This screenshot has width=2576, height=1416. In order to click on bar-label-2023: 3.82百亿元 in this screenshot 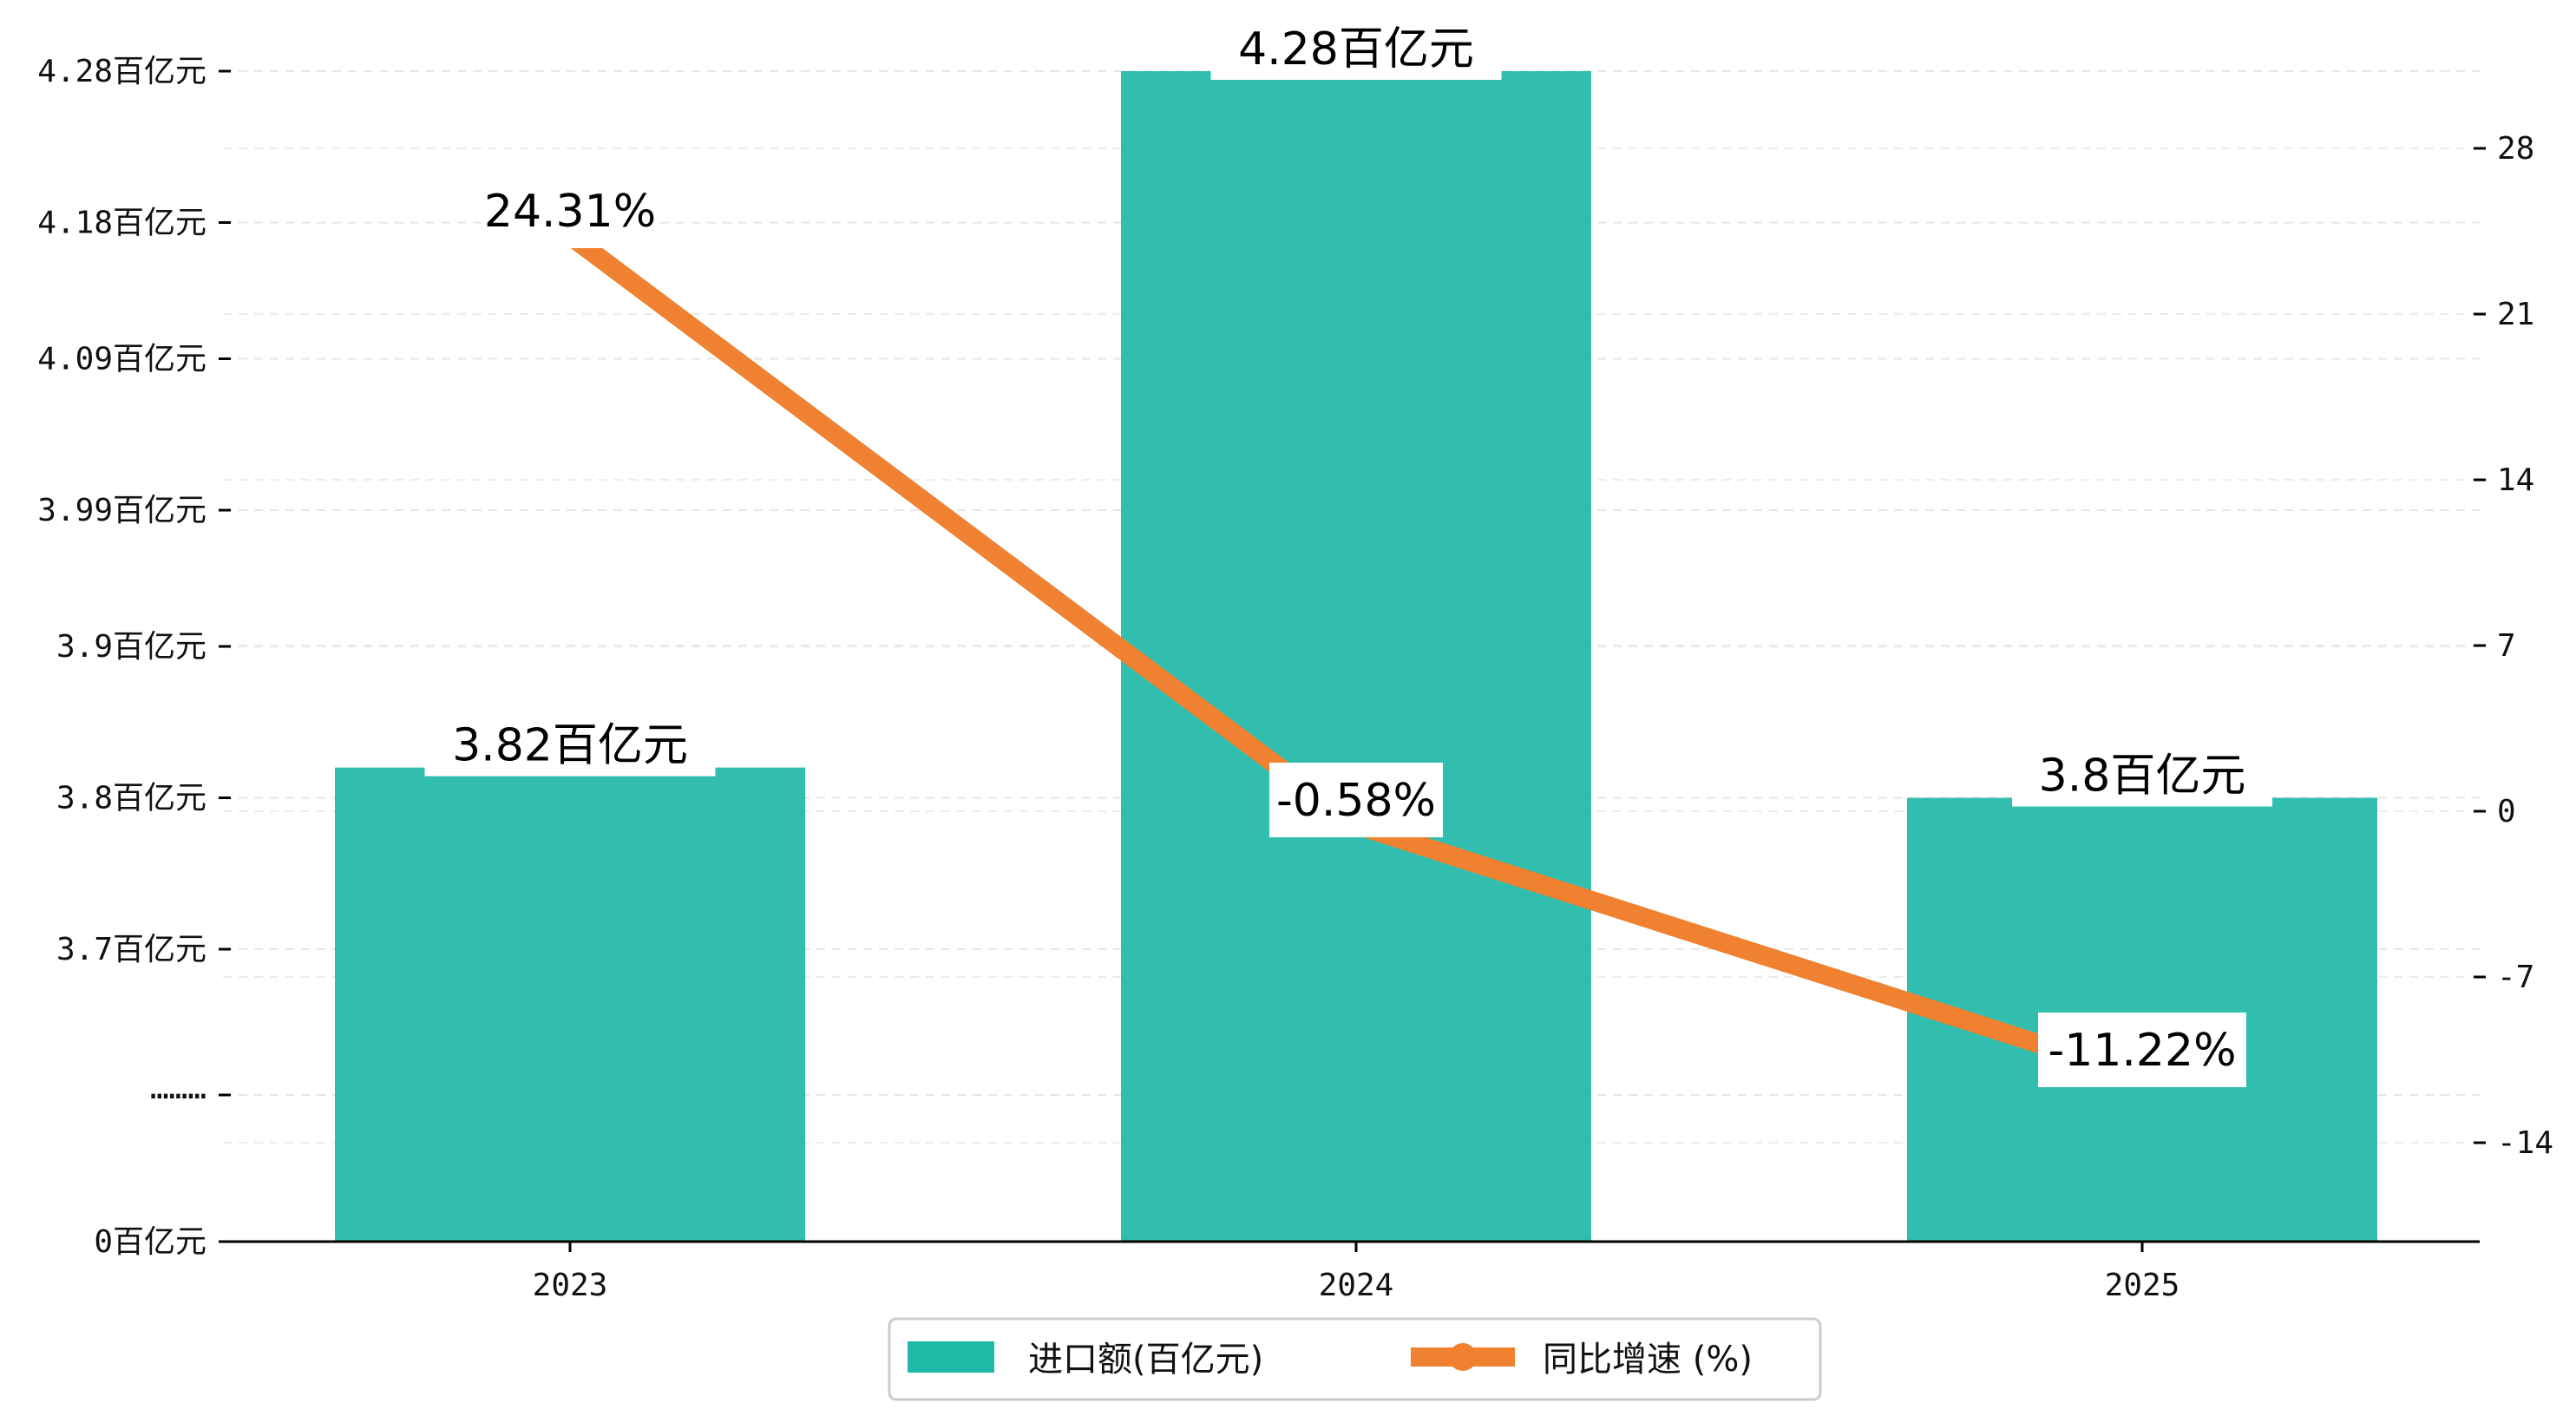, I will do `click(570, 745)`.